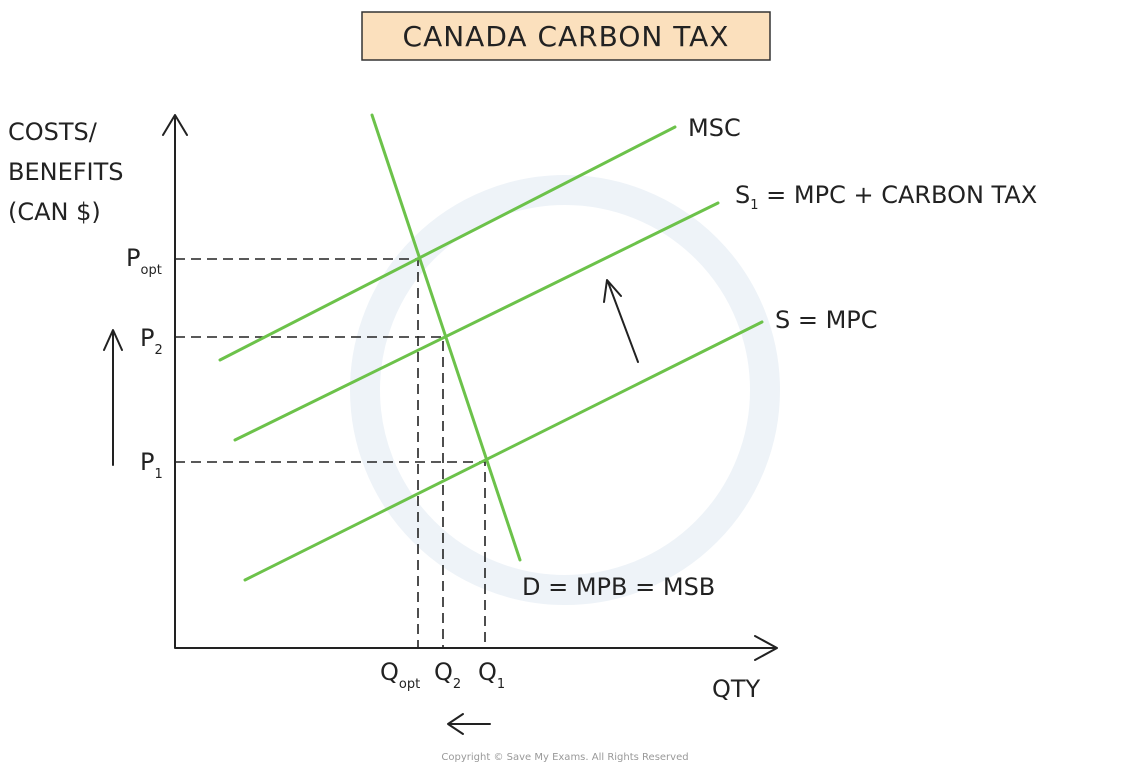 This screenshot has width=1130, height=763. I want to click on title-box, so click(566, 36).